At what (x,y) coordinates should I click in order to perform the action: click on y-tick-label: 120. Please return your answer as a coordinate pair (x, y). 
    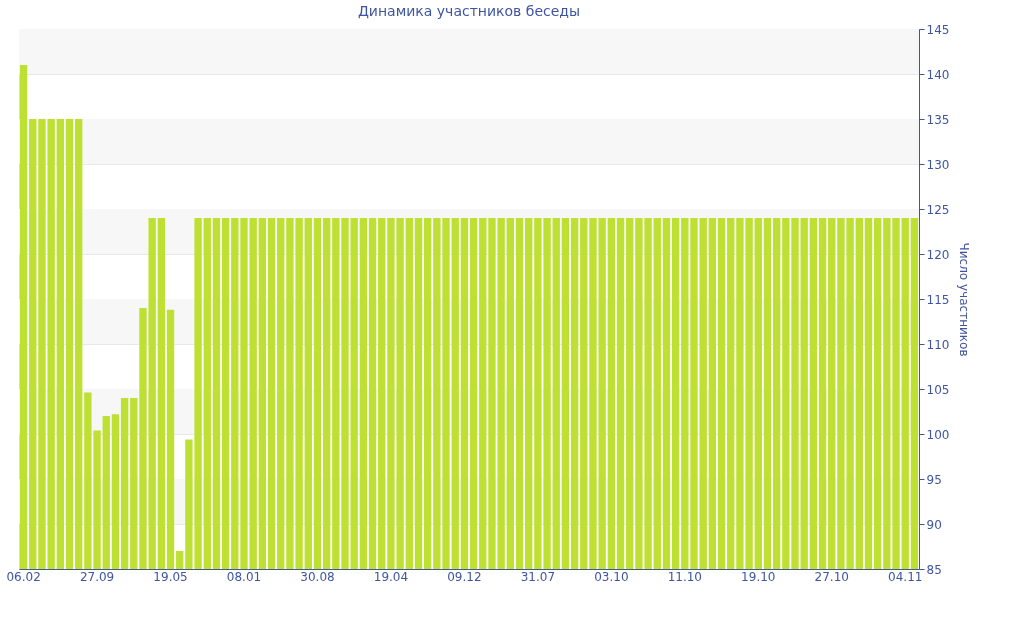
    Looking at the image, I should click on (938, 254).